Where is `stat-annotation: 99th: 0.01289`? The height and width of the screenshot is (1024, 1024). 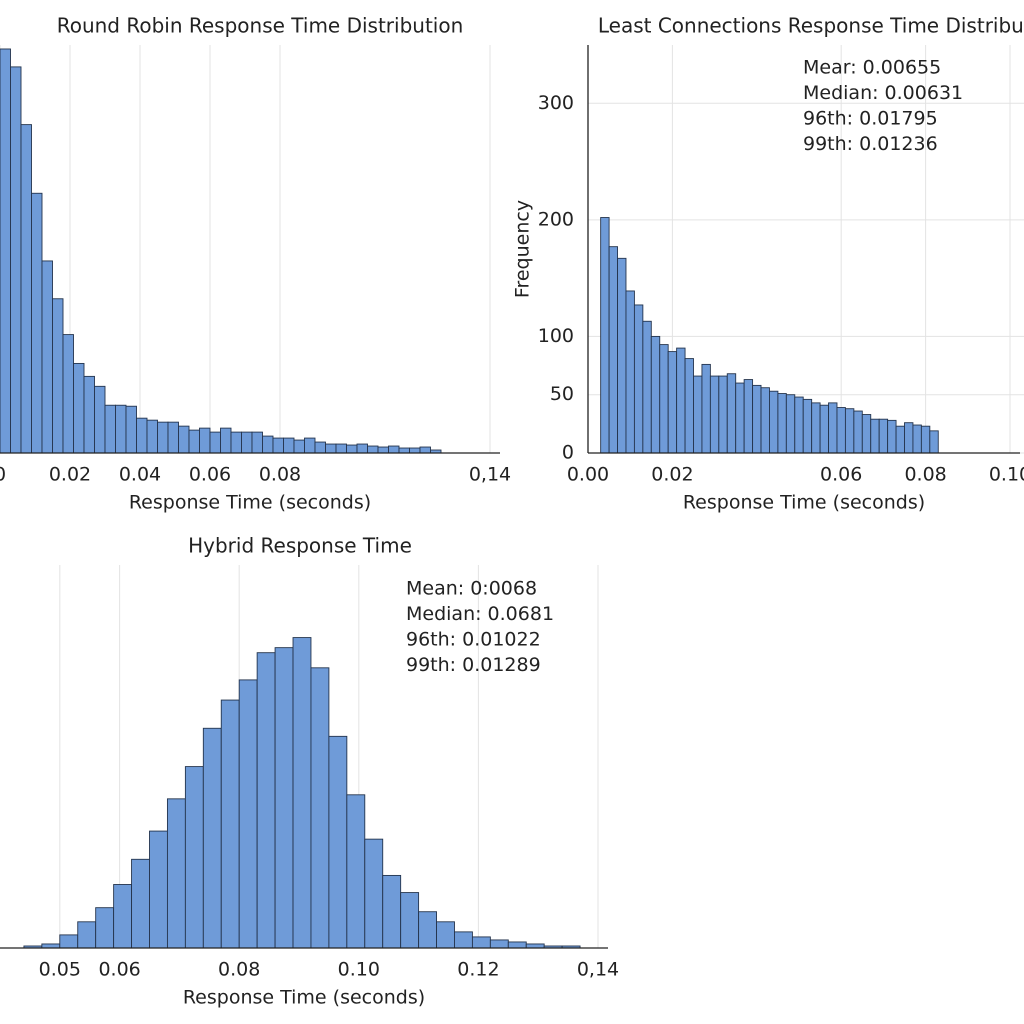
stat-annotation: 99th: 0.01289 is located at coordinates (473, 665).